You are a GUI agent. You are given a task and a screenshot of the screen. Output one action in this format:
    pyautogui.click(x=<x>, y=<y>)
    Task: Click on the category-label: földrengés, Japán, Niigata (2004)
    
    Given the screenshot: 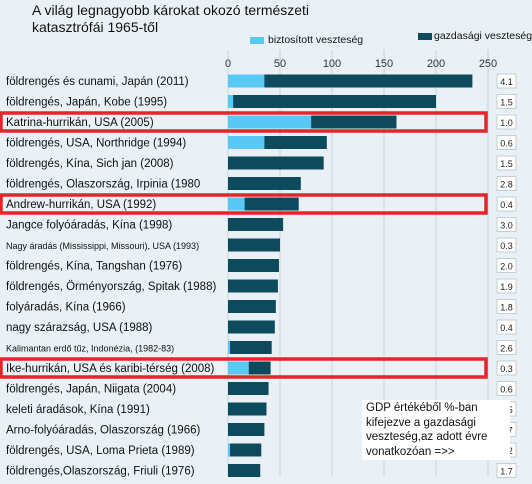 What is the action you would take?
    pyautogui.click(x=91, y=390)
    